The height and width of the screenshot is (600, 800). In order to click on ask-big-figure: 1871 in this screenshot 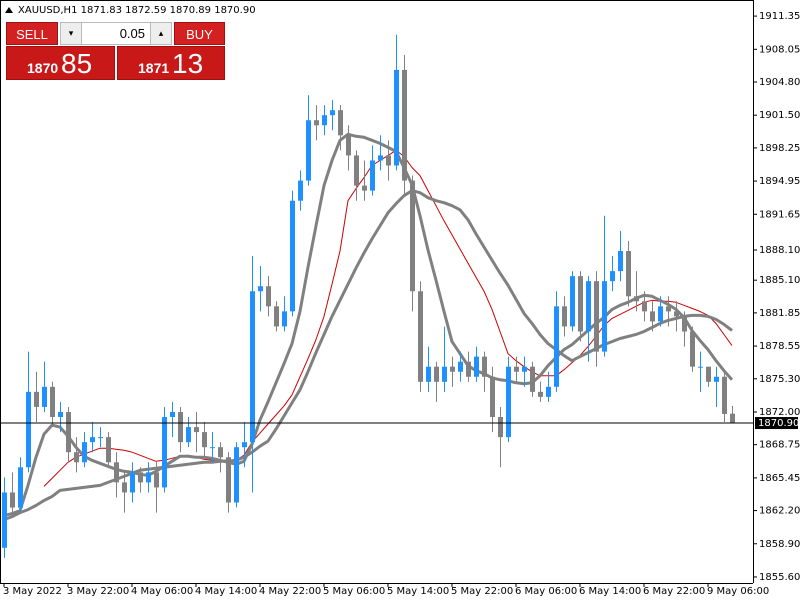, I will do `click(154, 68)`.